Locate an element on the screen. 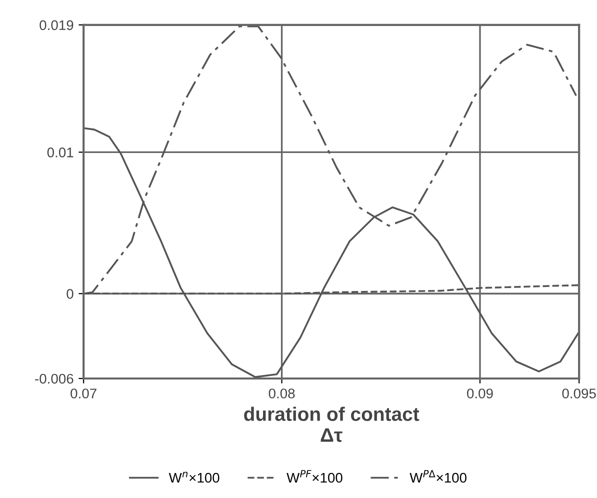  y-tick-label: -0.006 is located at coordinates (54, 379).